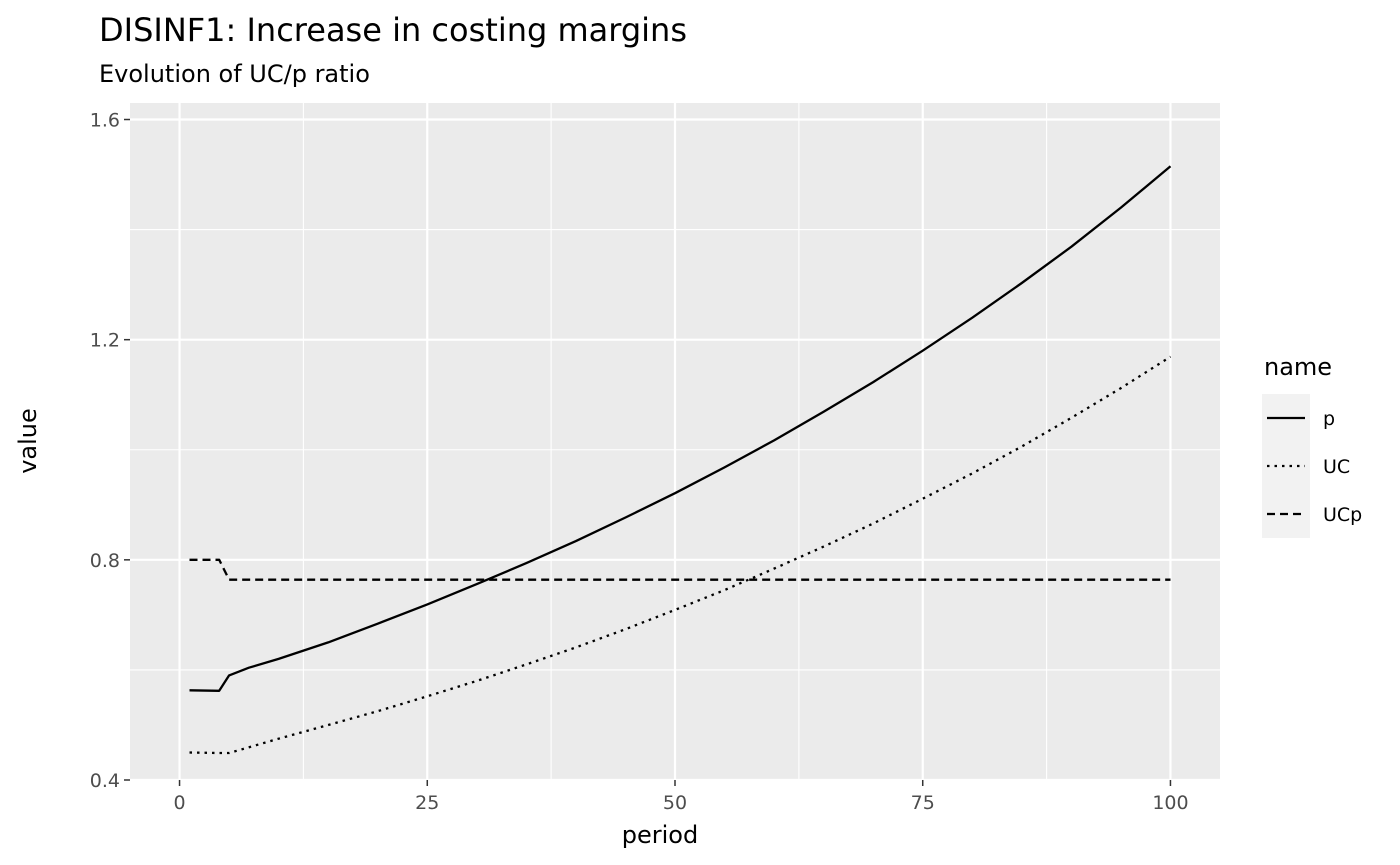 This screenshot has width=1400, height=865. What do you see at coordinates (393, 30) in the screenshot?
I see `chart-title: DISINF1: Increase in costing margins` at bounding box center [393, 30].